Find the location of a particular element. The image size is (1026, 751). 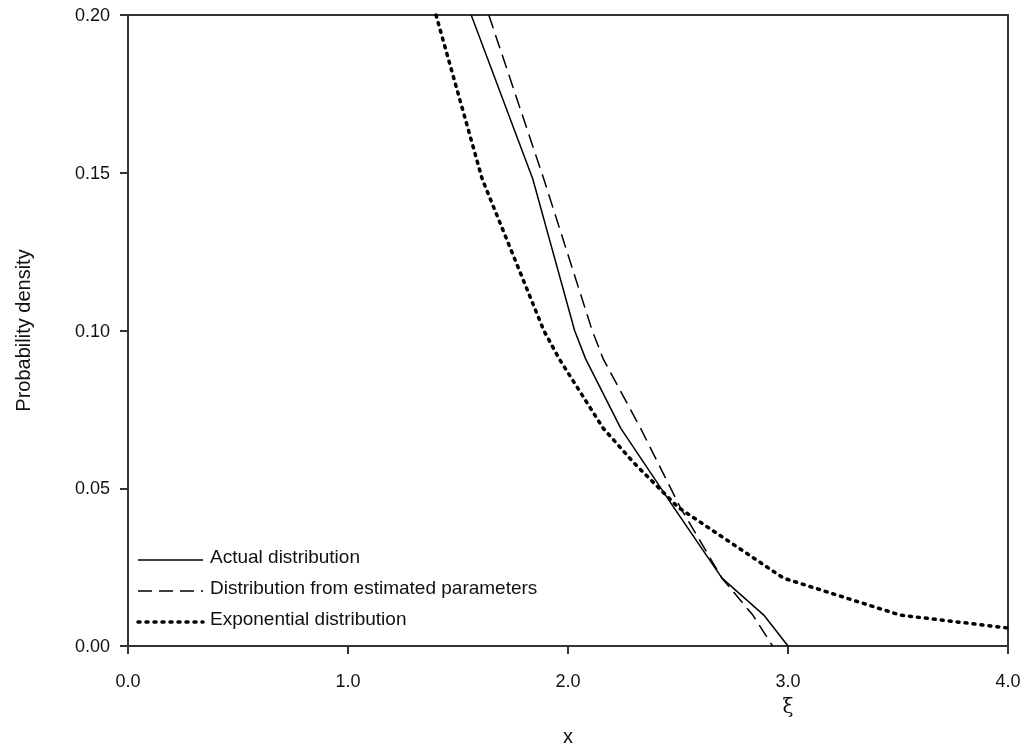

y-tick-label: 0.15 is located at coordinates (92, 172).